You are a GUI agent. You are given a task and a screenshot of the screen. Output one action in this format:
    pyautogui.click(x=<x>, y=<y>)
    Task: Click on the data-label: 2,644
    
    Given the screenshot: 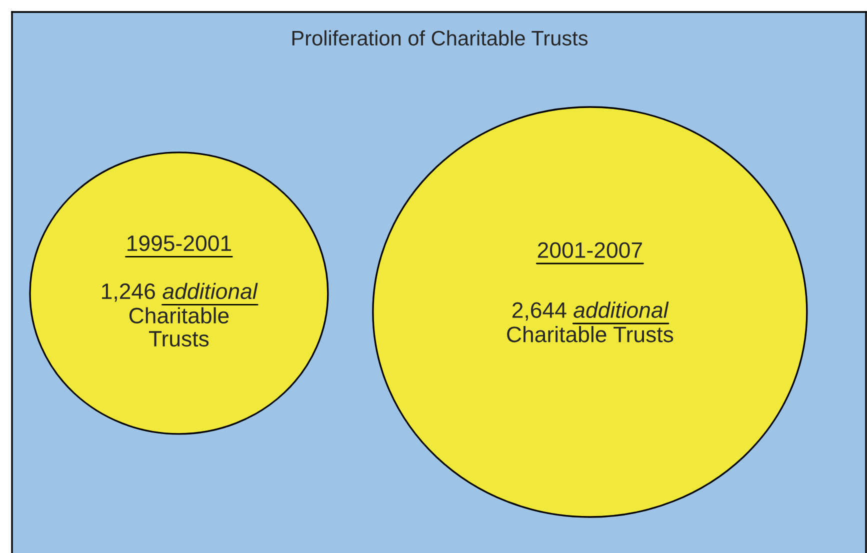 What is the action you would take?
    pyautogui.click(x=539, y=311)
    